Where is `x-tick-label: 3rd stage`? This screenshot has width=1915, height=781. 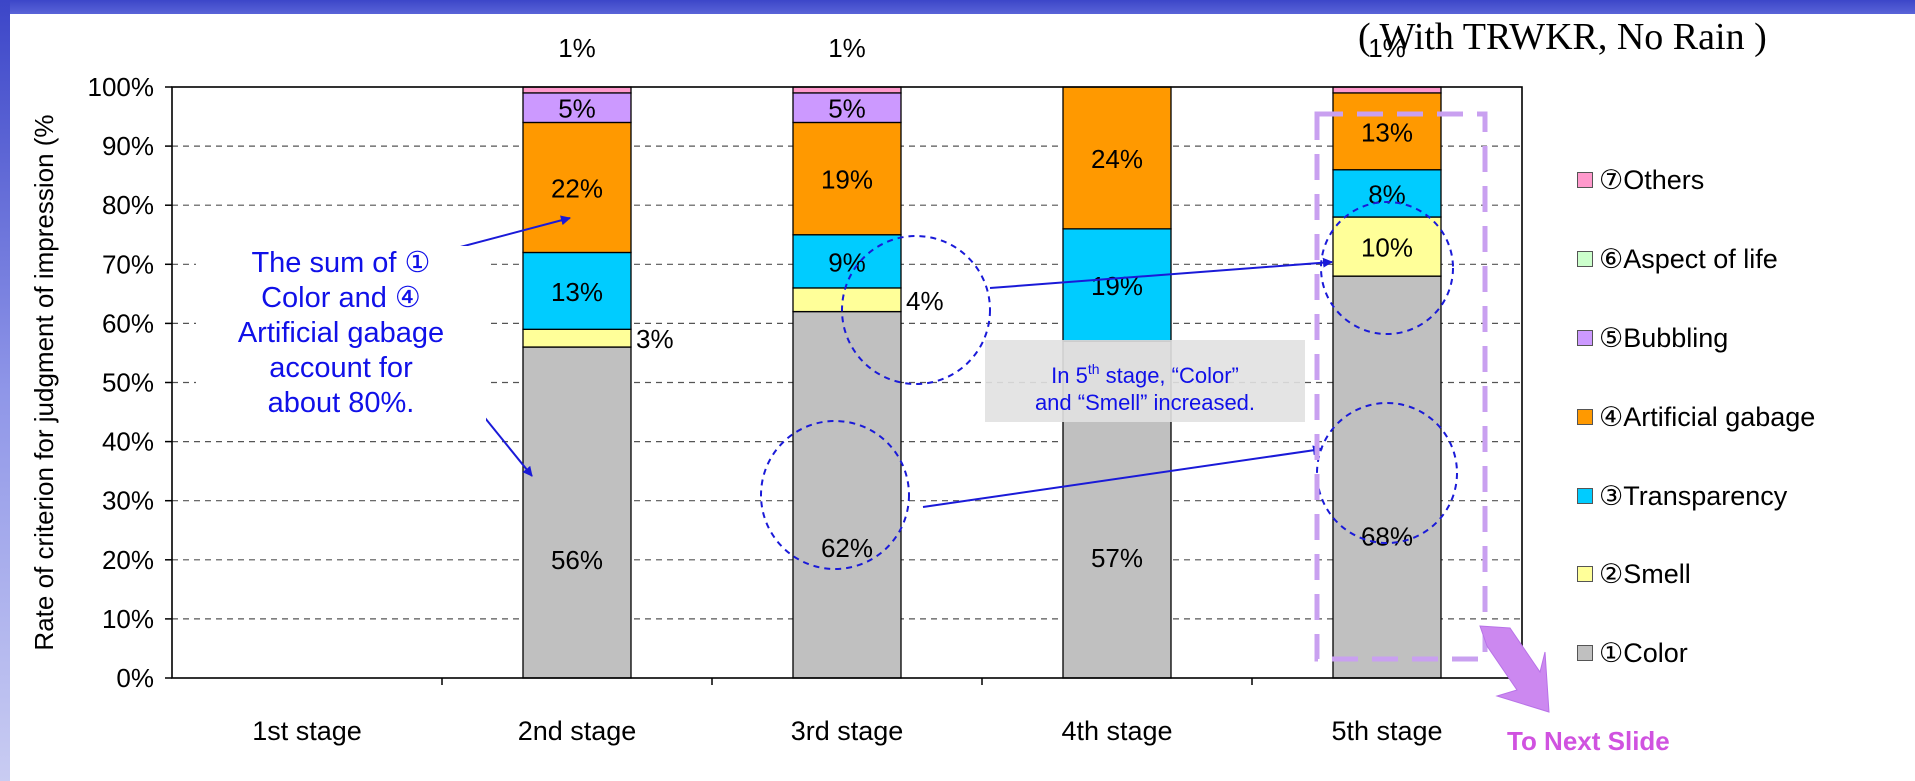
x-tick-label: 3rd stage is located at coordinates (847, 731).